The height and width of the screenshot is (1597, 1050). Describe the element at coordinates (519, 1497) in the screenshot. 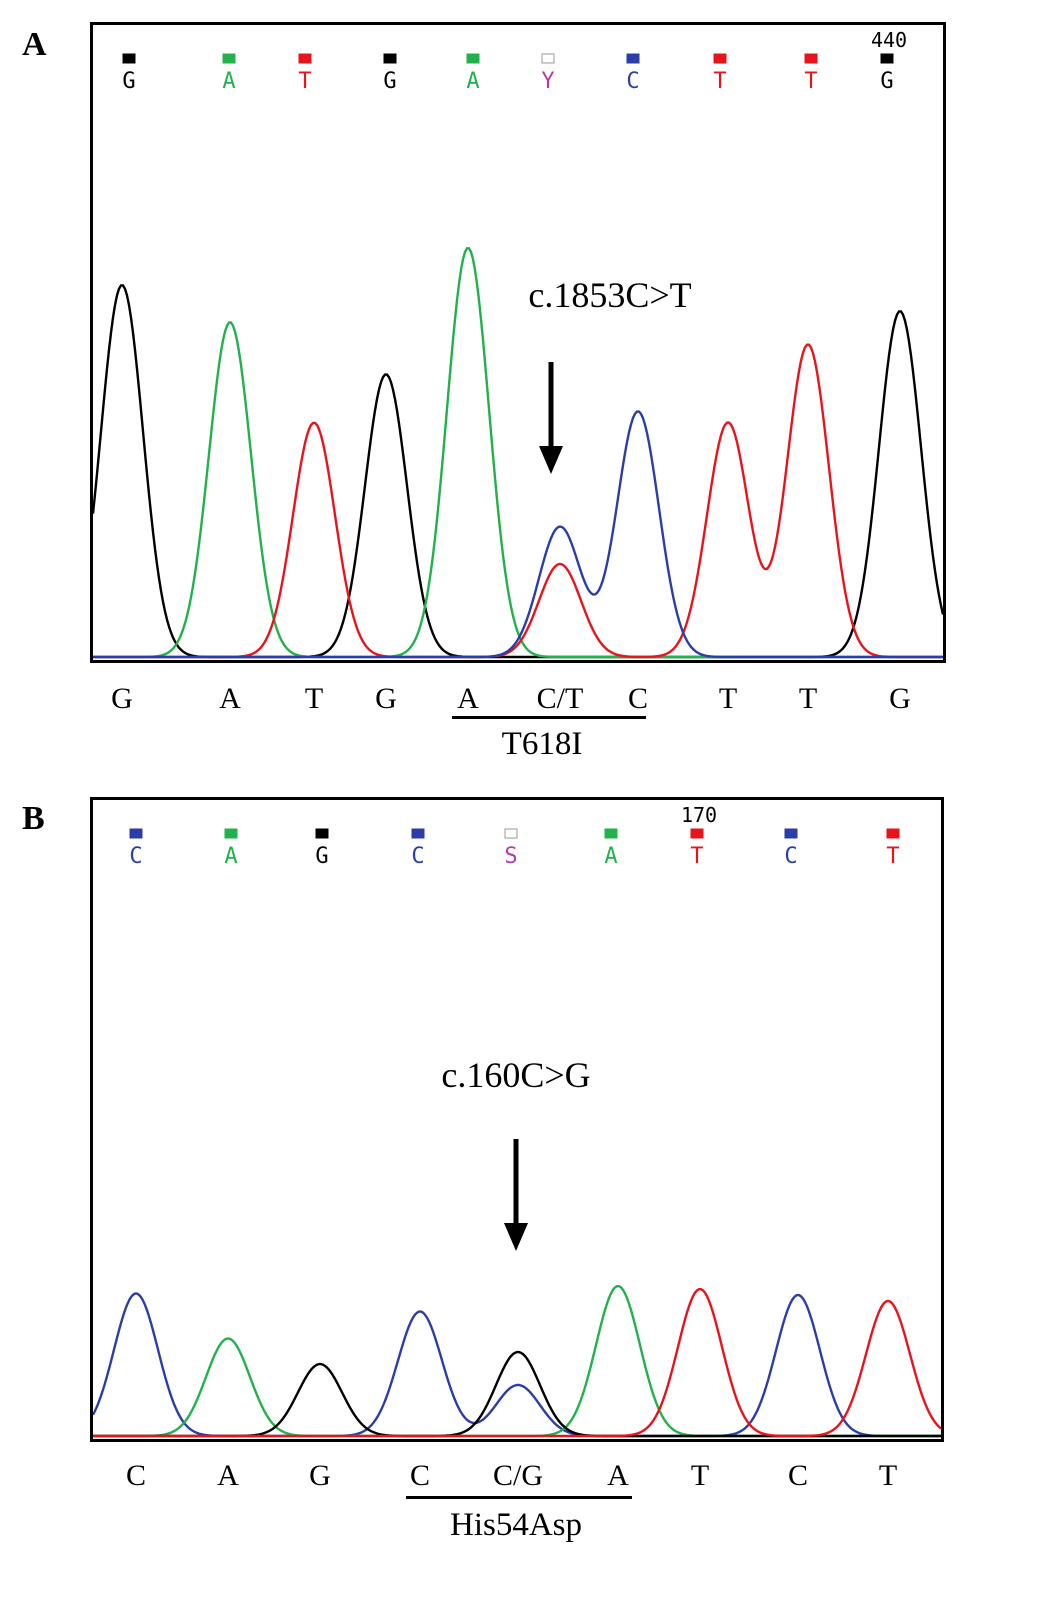

I see `codon-underline-b` at that location.